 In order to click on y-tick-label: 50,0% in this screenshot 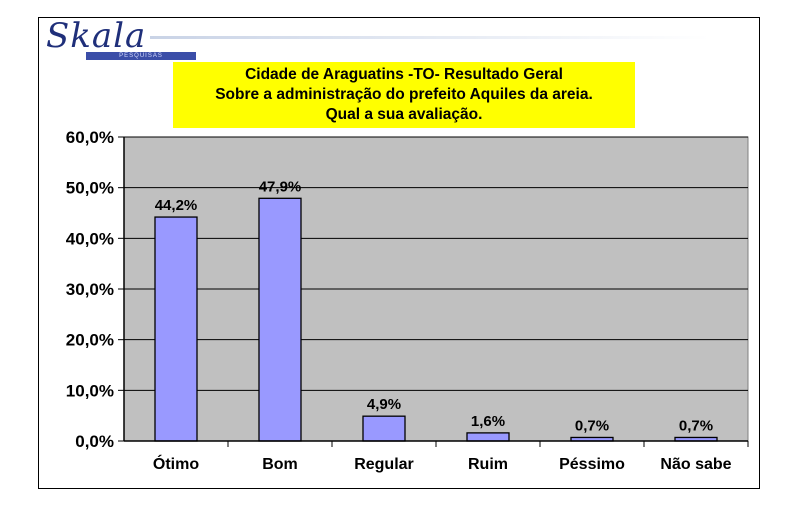, I will do `click(90, 188)`.